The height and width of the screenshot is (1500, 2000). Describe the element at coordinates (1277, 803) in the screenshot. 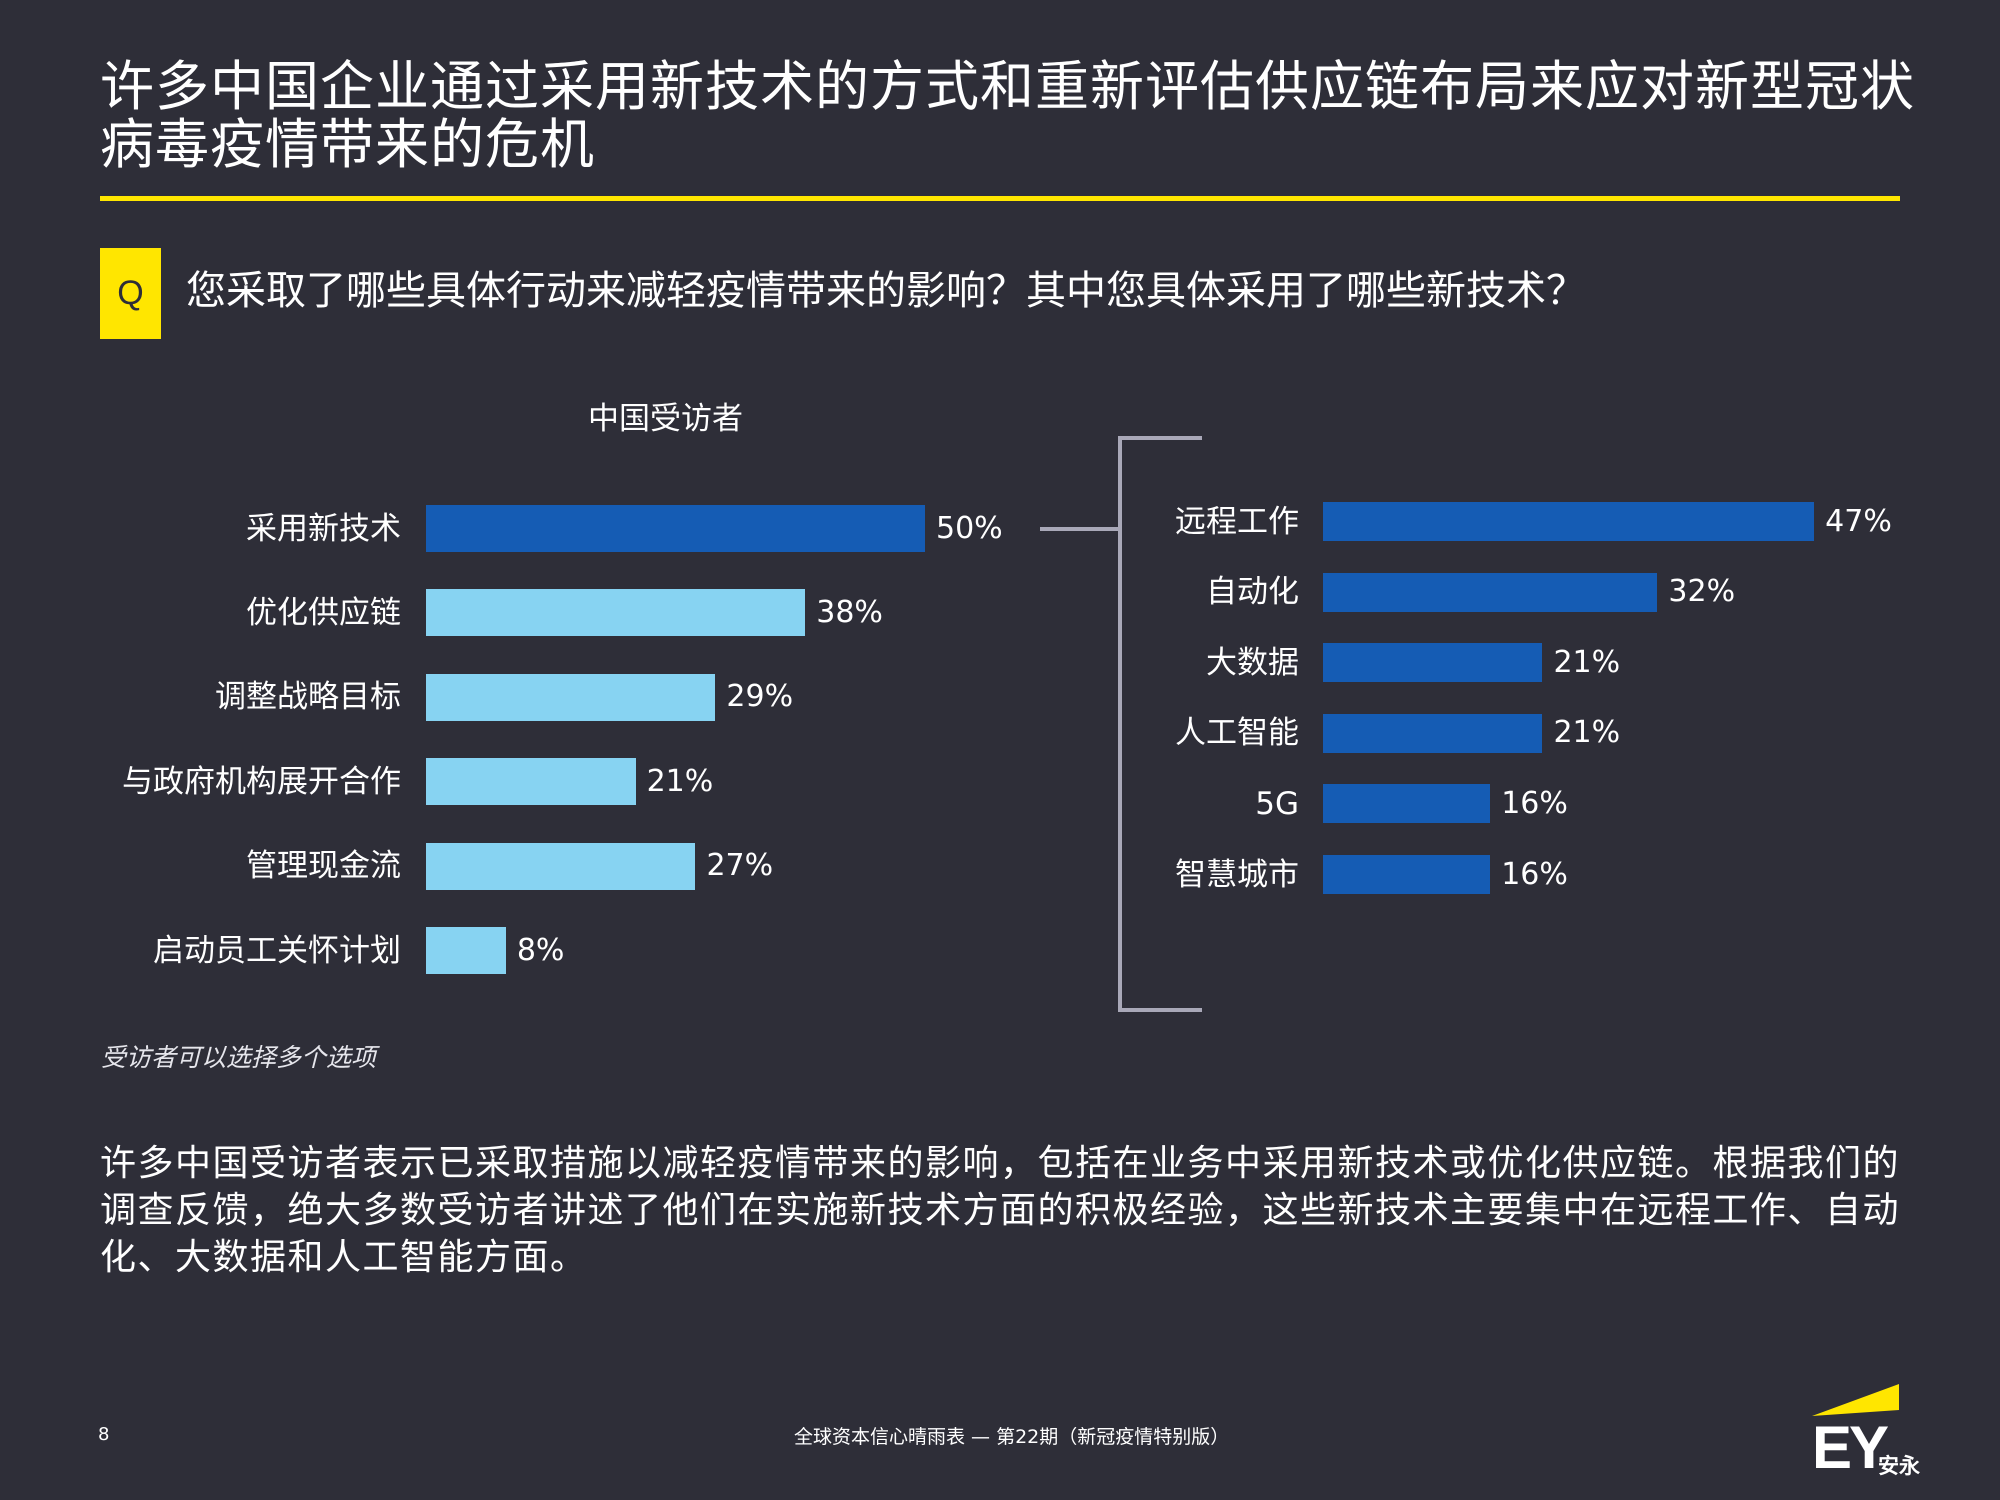

I see `bar-category-label: 5G` at that location.